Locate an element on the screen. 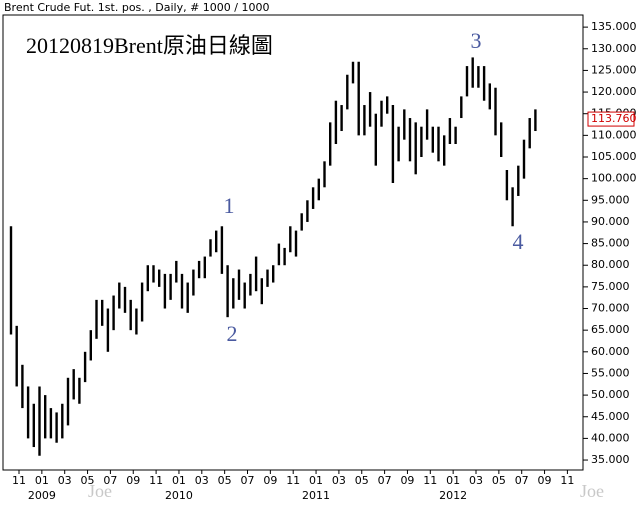 The height and width of the screenshot is (506, 638). wave-label: 4 is located at coordinates (518, 241).